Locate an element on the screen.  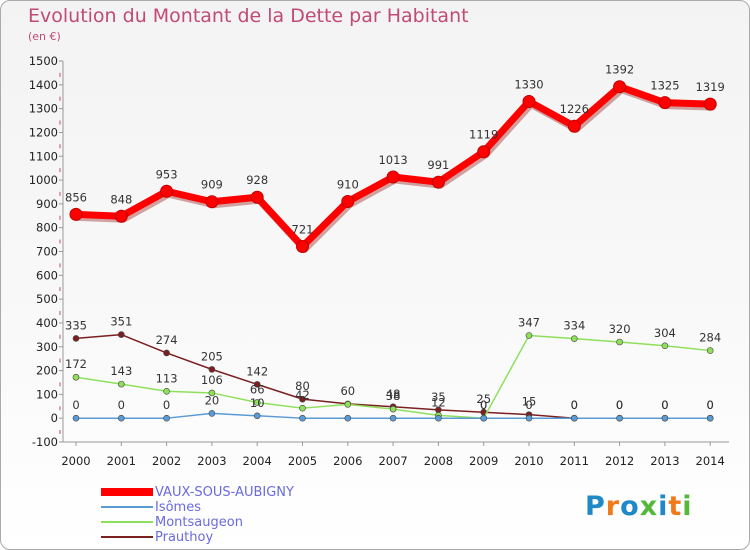
data-label: 60 is located at coordinates (347, 391).